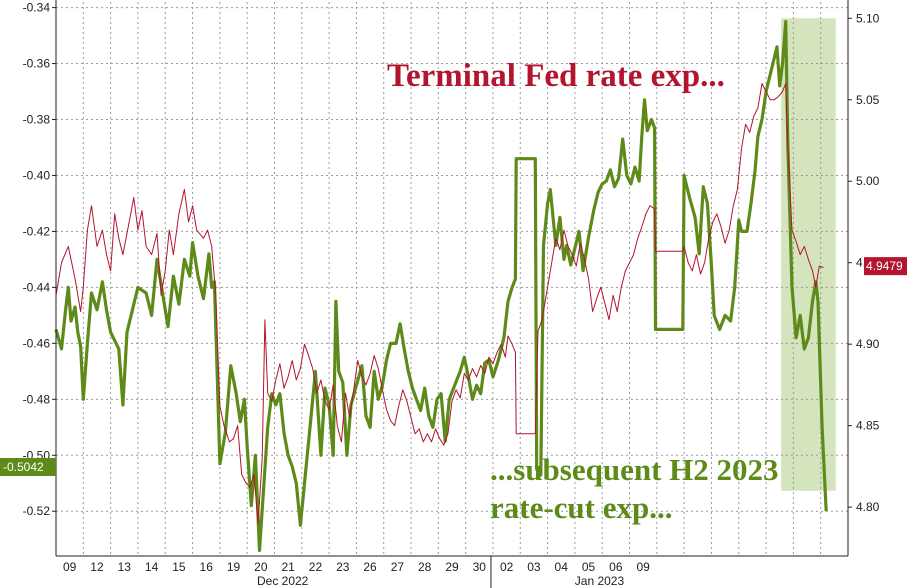 Image resolution: width=907 pixels, height=588 pixels. Describe the element at coordinates (179, 567) in the screenshot. I see `x-tick-label: 15` at that location.